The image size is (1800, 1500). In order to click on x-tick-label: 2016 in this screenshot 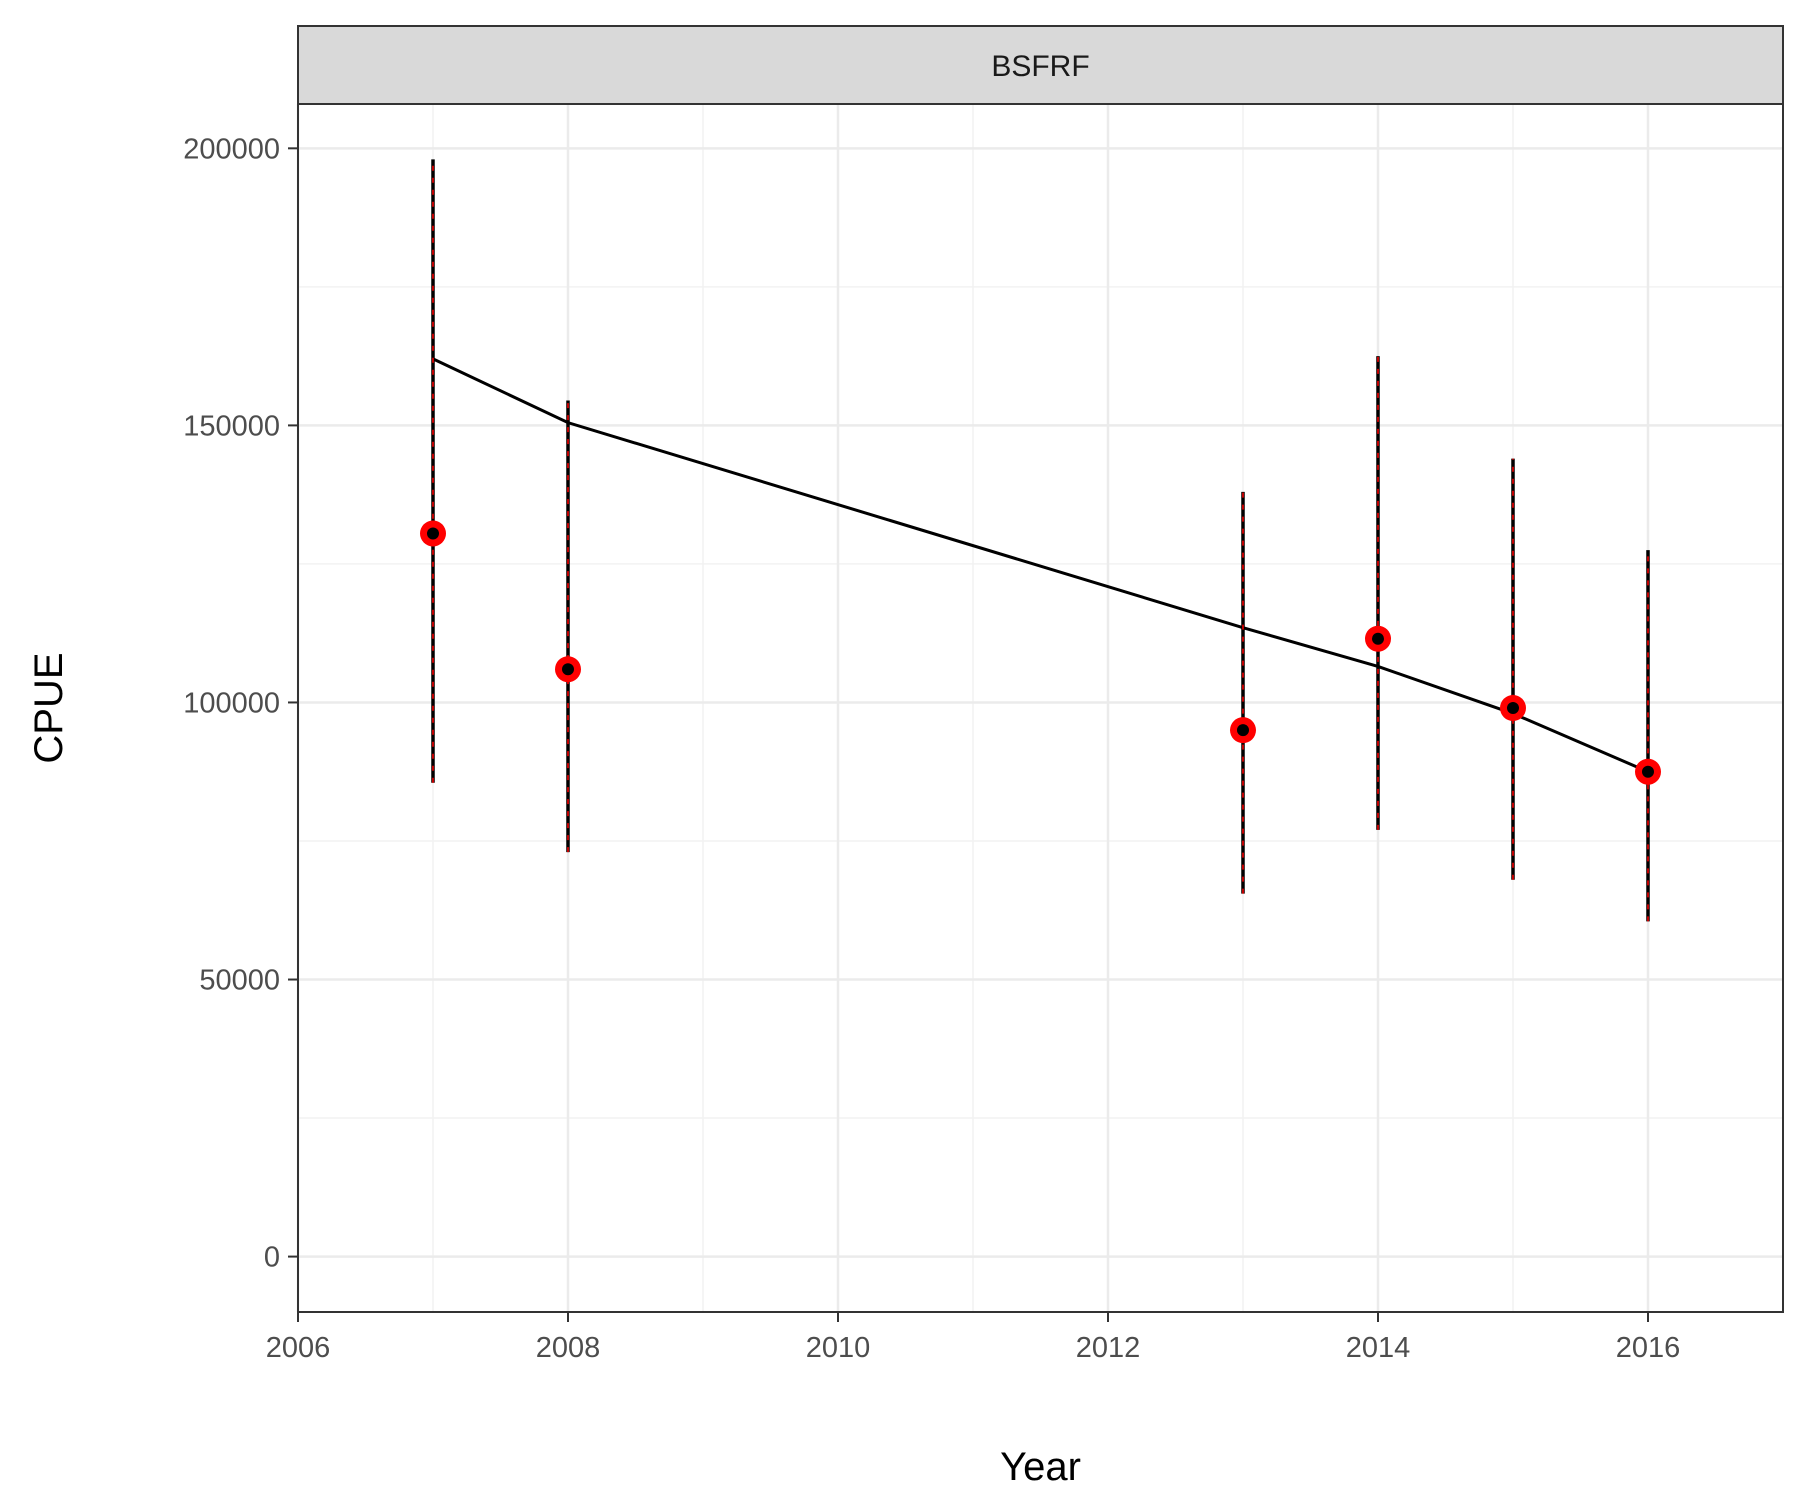, I will do `click(1648, 1348)`.